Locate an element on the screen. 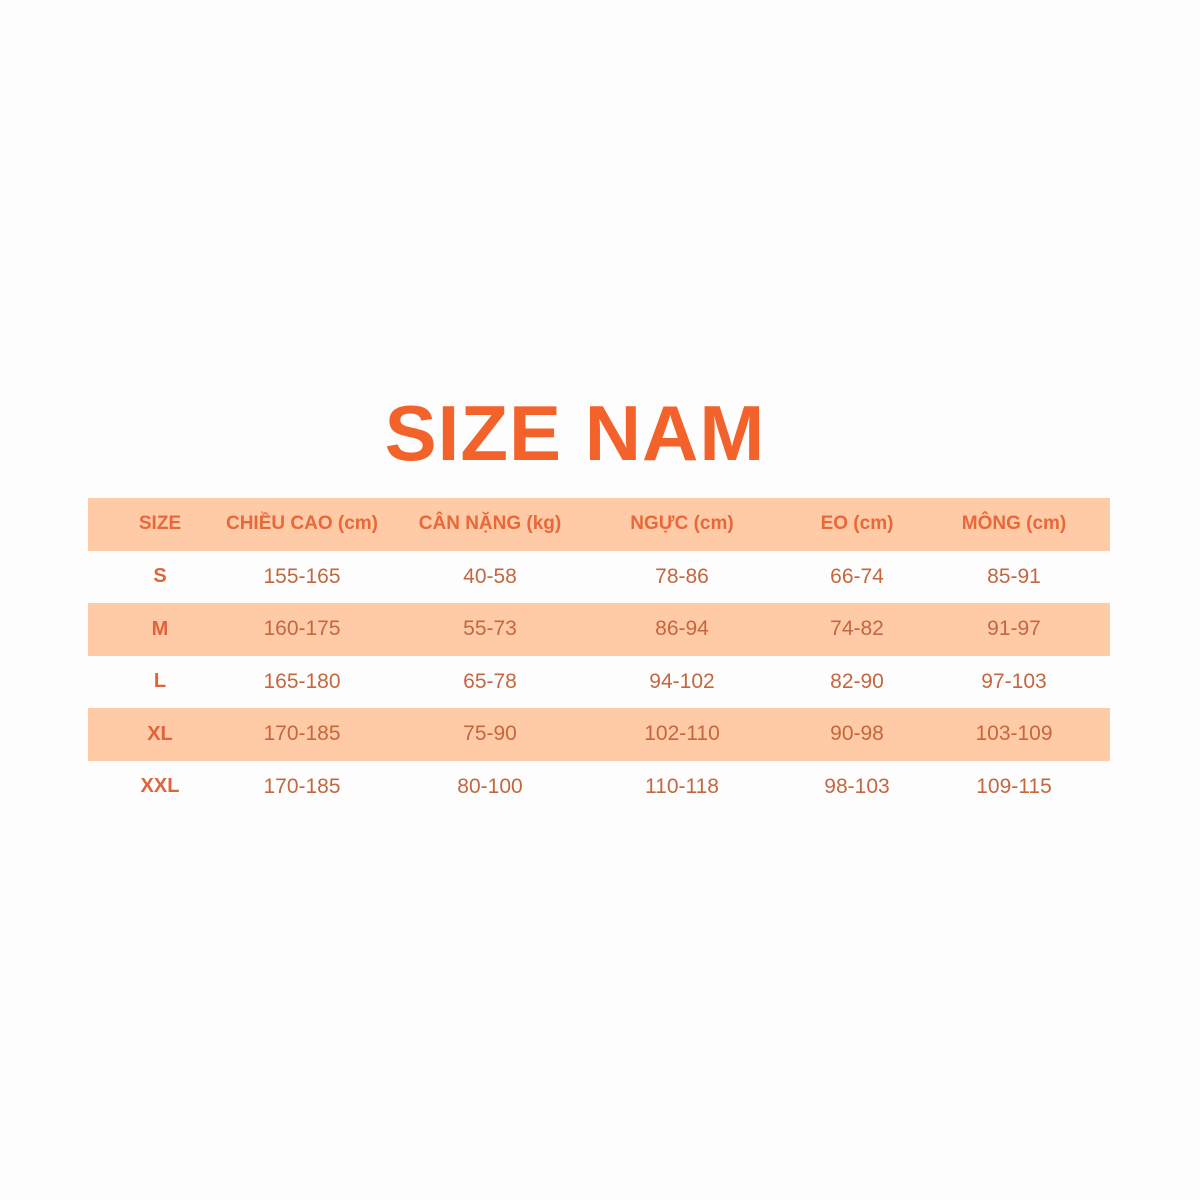 Image resolution: width=1200 pixels, height=1200 pixels. cell-hip: 97-103 is located at coordinates (1014, 681).